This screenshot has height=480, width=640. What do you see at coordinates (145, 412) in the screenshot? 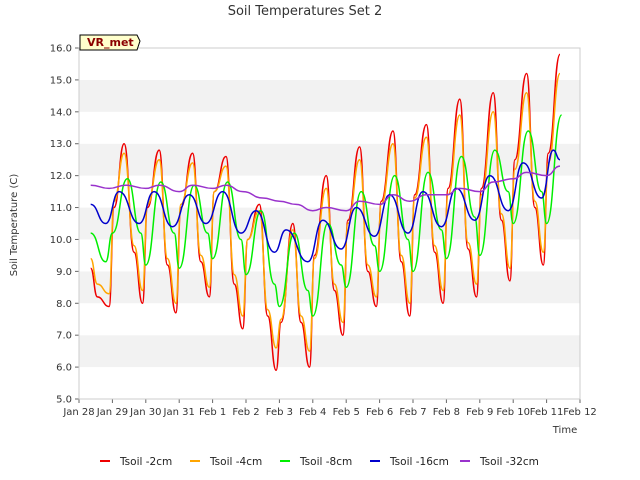
I see `x-tick-label: Jan 30` at bounding box center [145, 412].